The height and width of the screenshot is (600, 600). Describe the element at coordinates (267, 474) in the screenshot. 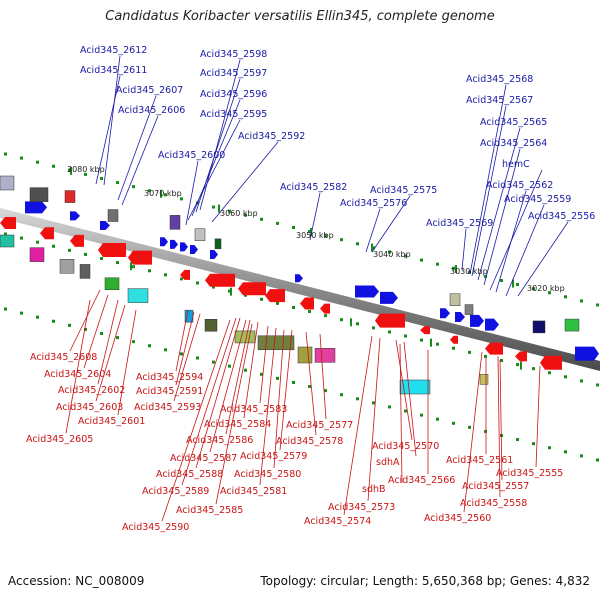

I see `reverse-gene-label: Acid345_2580` at that location.